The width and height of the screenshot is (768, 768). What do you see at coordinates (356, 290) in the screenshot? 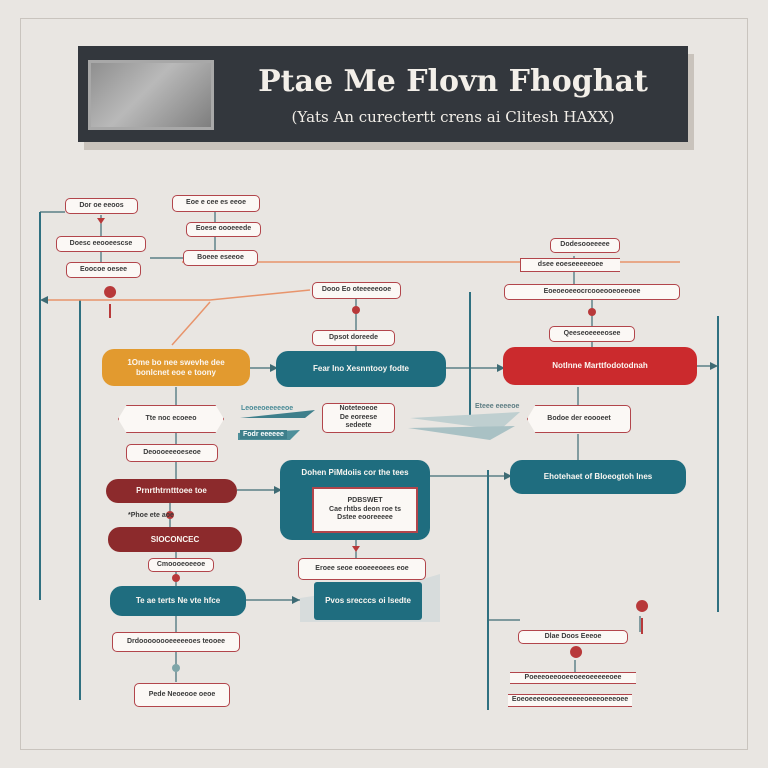
I see `label-mid-center-1: Dooo Eo oteeeeeooe` at bounding box center [356, 290].